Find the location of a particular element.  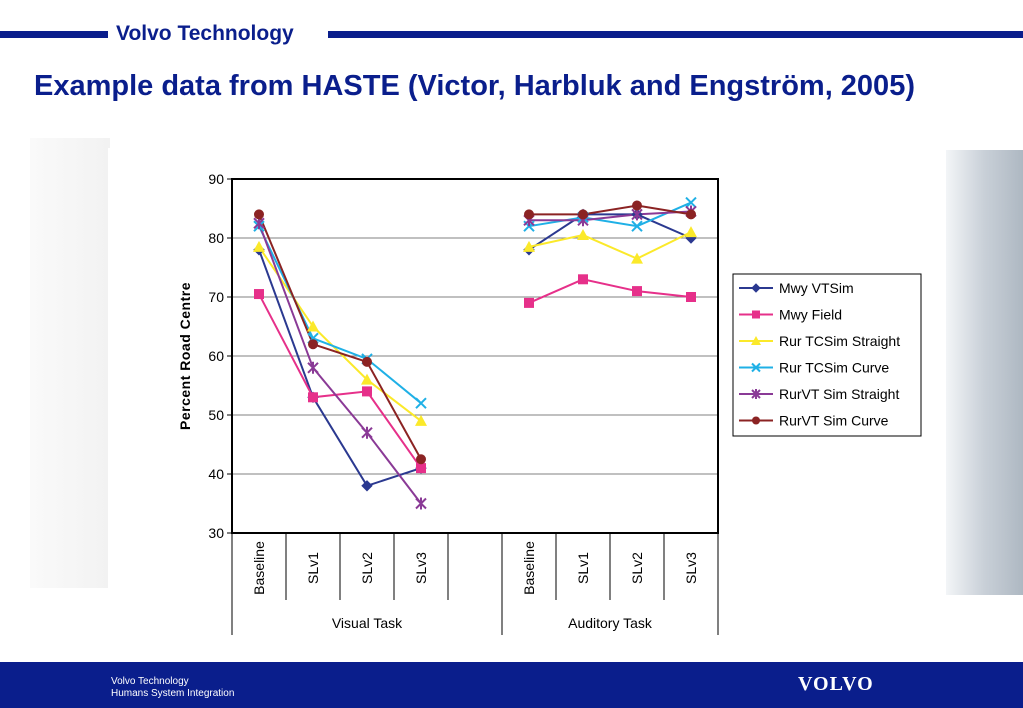

volvo-logo: VOLVO is located at coordinates (836, 684).